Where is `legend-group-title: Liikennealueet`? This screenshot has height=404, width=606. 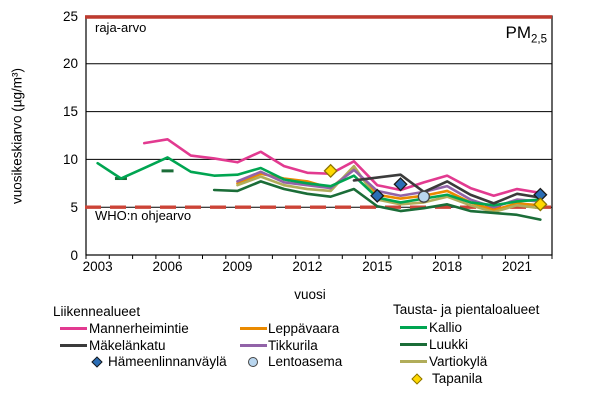 legend-group-title: Liikennealueet is located at coordinates (97, 311).